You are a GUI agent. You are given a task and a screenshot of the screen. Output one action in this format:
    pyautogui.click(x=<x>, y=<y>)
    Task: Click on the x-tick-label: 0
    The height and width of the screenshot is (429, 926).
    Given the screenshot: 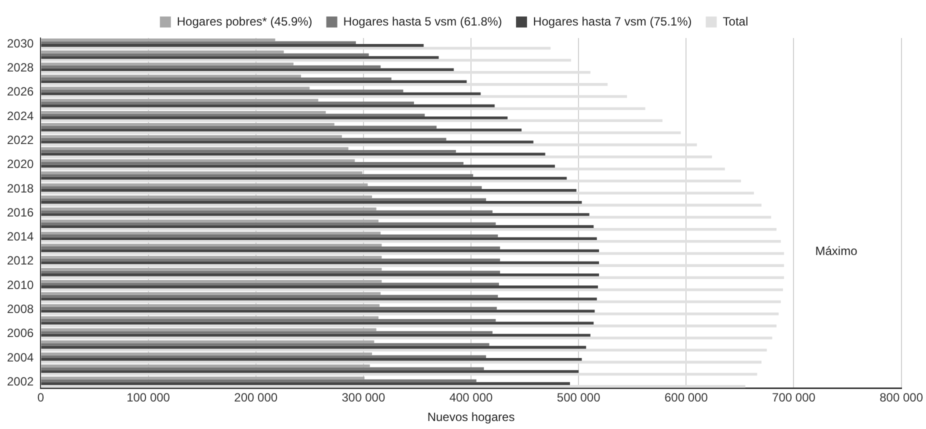 What is the action you would take?
    pyautogui.click(x=40, y=397)
    